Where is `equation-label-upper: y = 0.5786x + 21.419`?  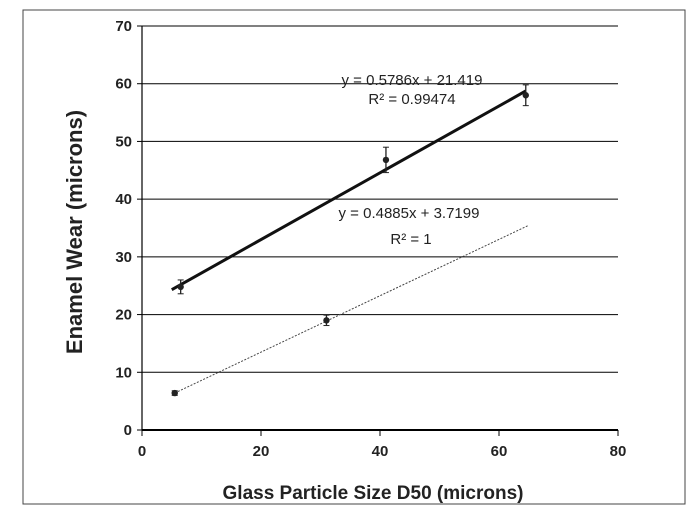
equation-label-upper: y = 0.5786x + 21.419 is located at coordinates (412, 80).